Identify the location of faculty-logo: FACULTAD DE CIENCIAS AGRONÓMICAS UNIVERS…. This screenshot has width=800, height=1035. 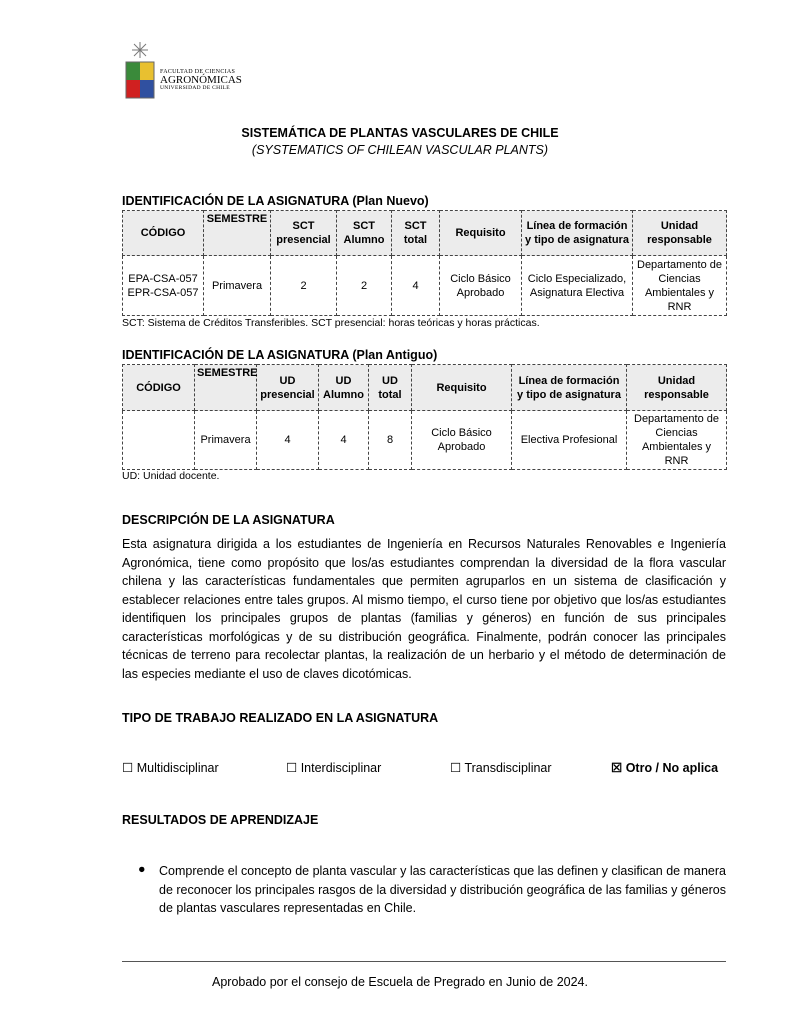
(182, 71).